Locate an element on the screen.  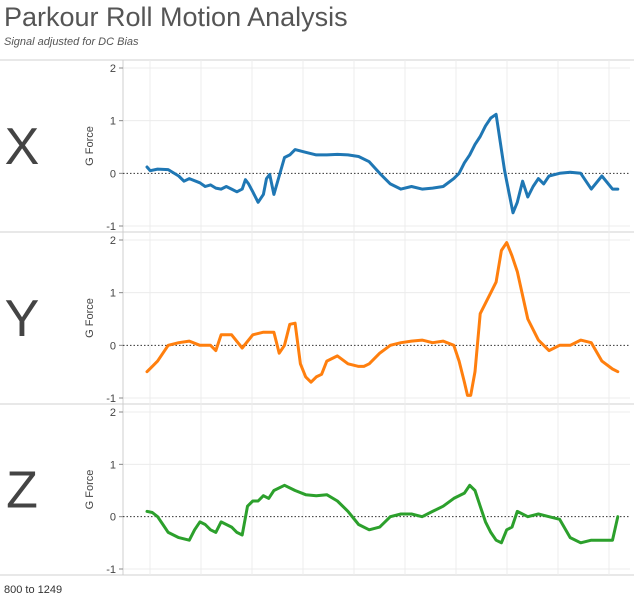
series-line-z is located at coordinates (382, 514).